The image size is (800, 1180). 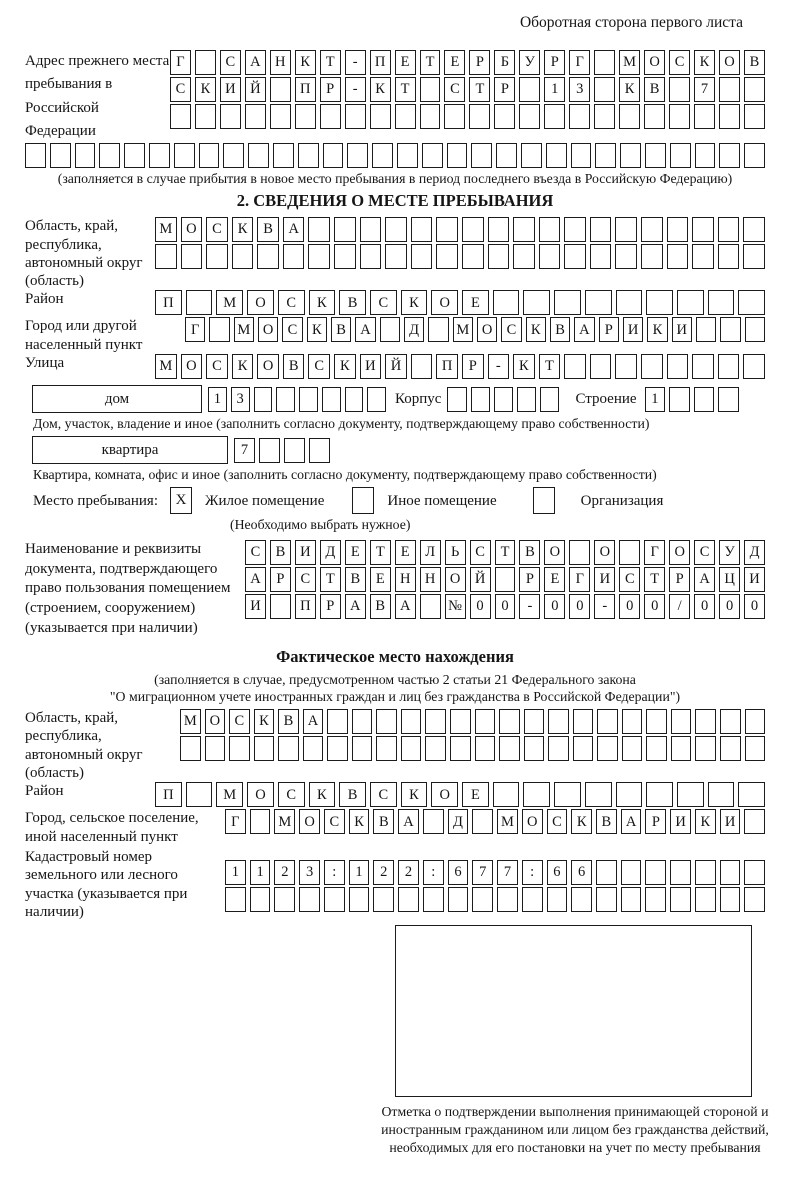 What do you see at coordinates (543, 501) in the screenshot?
I see `checkbox-organization` at bounding box center [543, 501].